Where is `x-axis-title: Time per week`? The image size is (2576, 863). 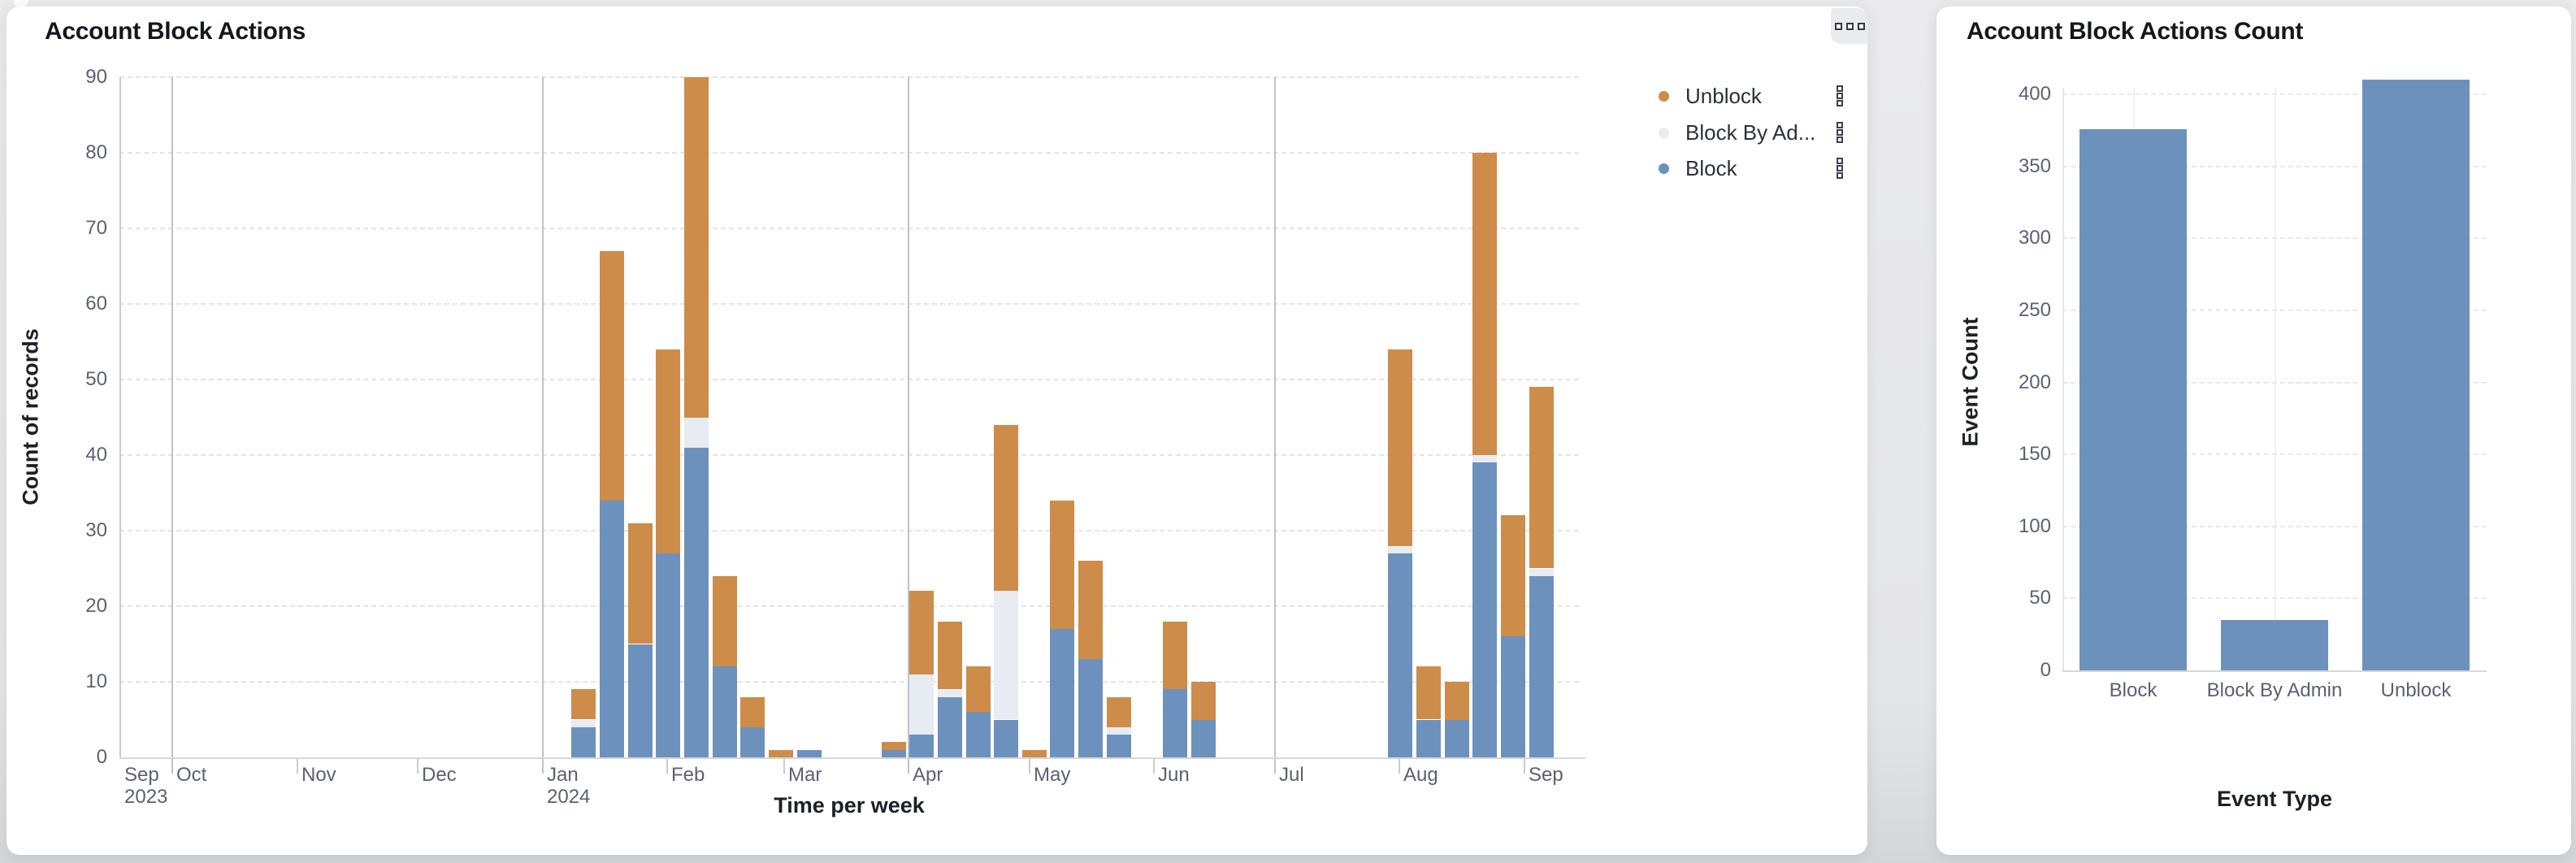 x-axis-title: Time per week is located at coordinates (849, 805).